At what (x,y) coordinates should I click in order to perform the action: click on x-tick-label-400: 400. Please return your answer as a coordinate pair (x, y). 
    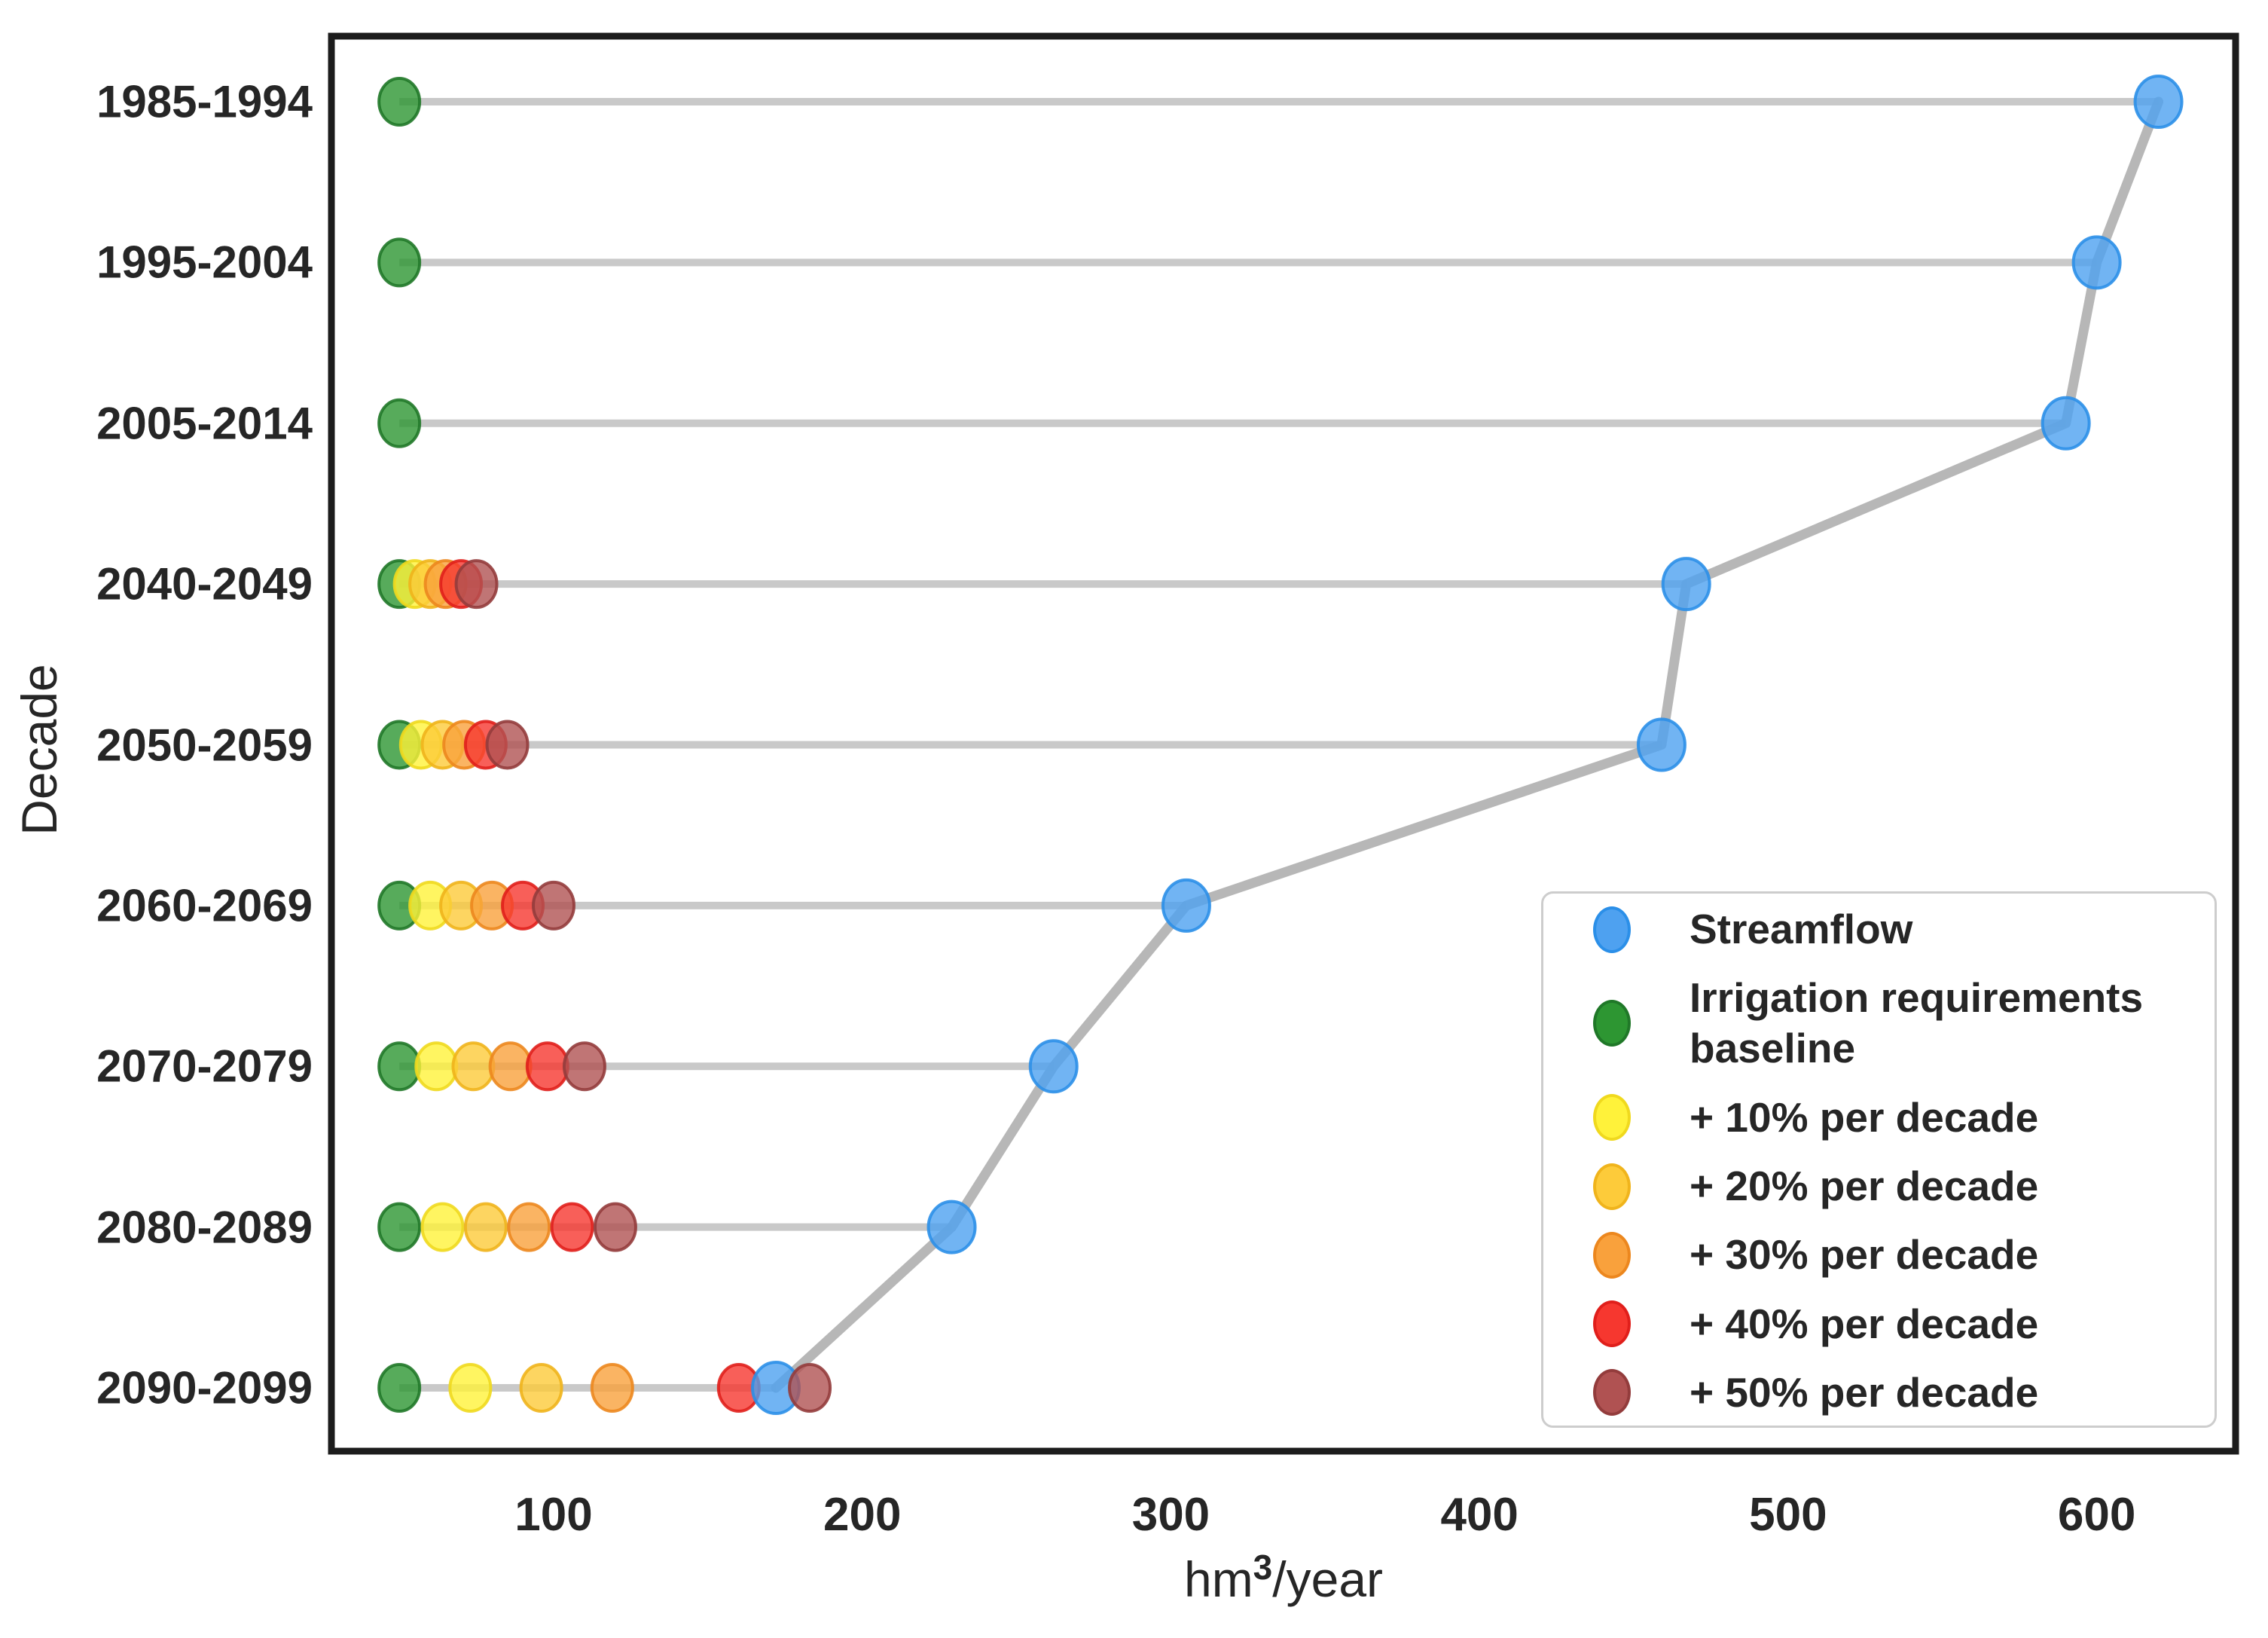
    Looking at the image, I should click on (1480, 1515).